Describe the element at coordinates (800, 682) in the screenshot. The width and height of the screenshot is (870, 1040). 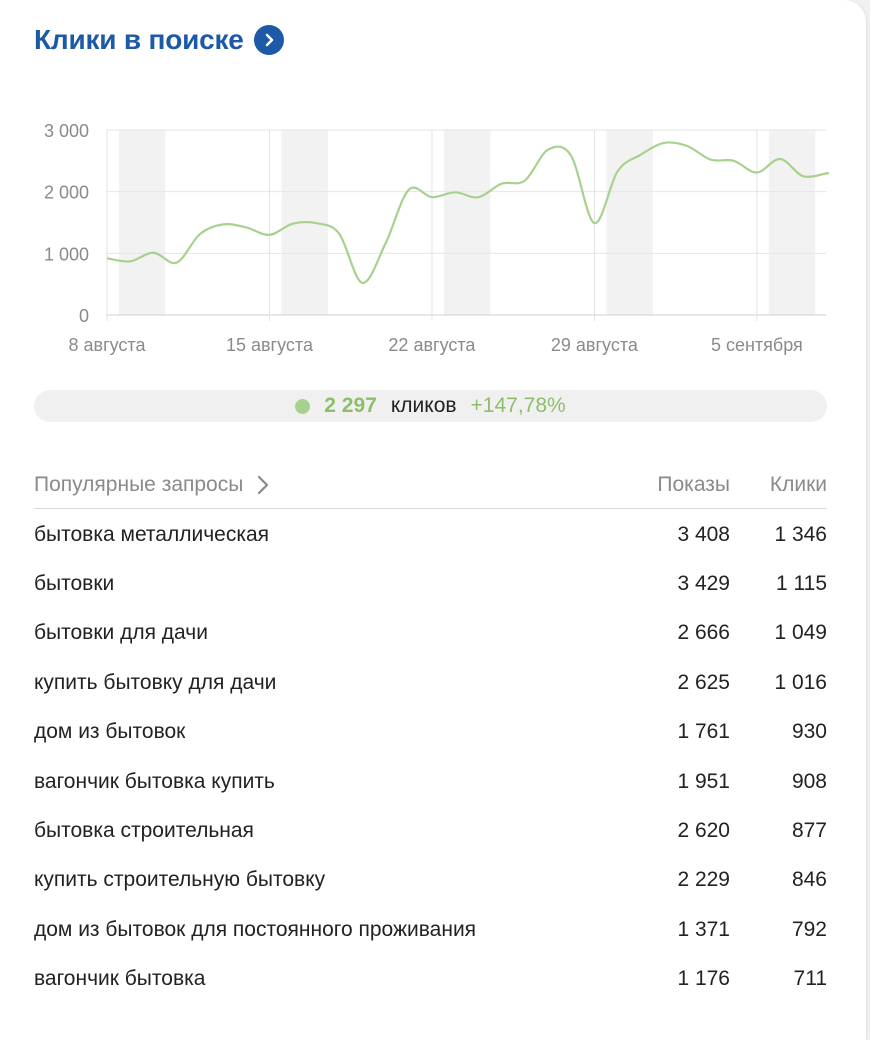
I see `clicks-value: 1 016` at that location.